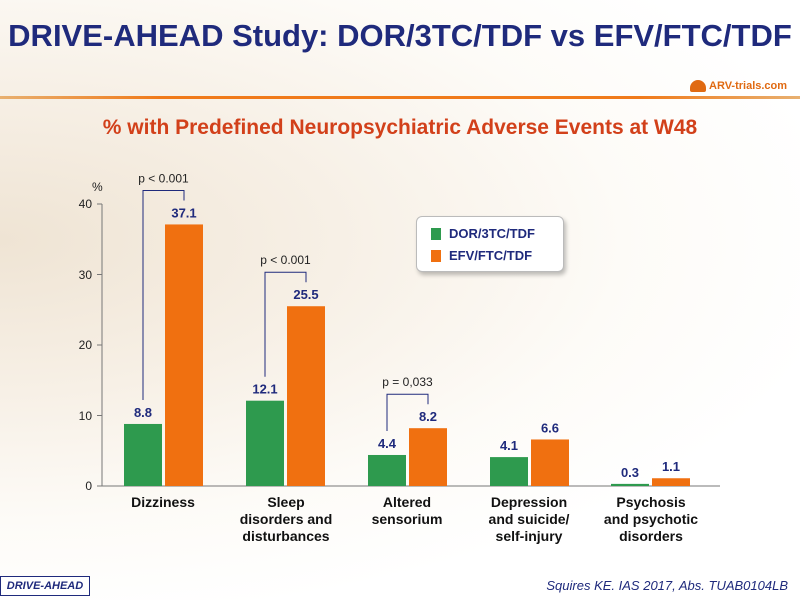 This screenshot has width=800, height=600. I want to click on data-label-dor-4: 0.3, so click(630, 472).